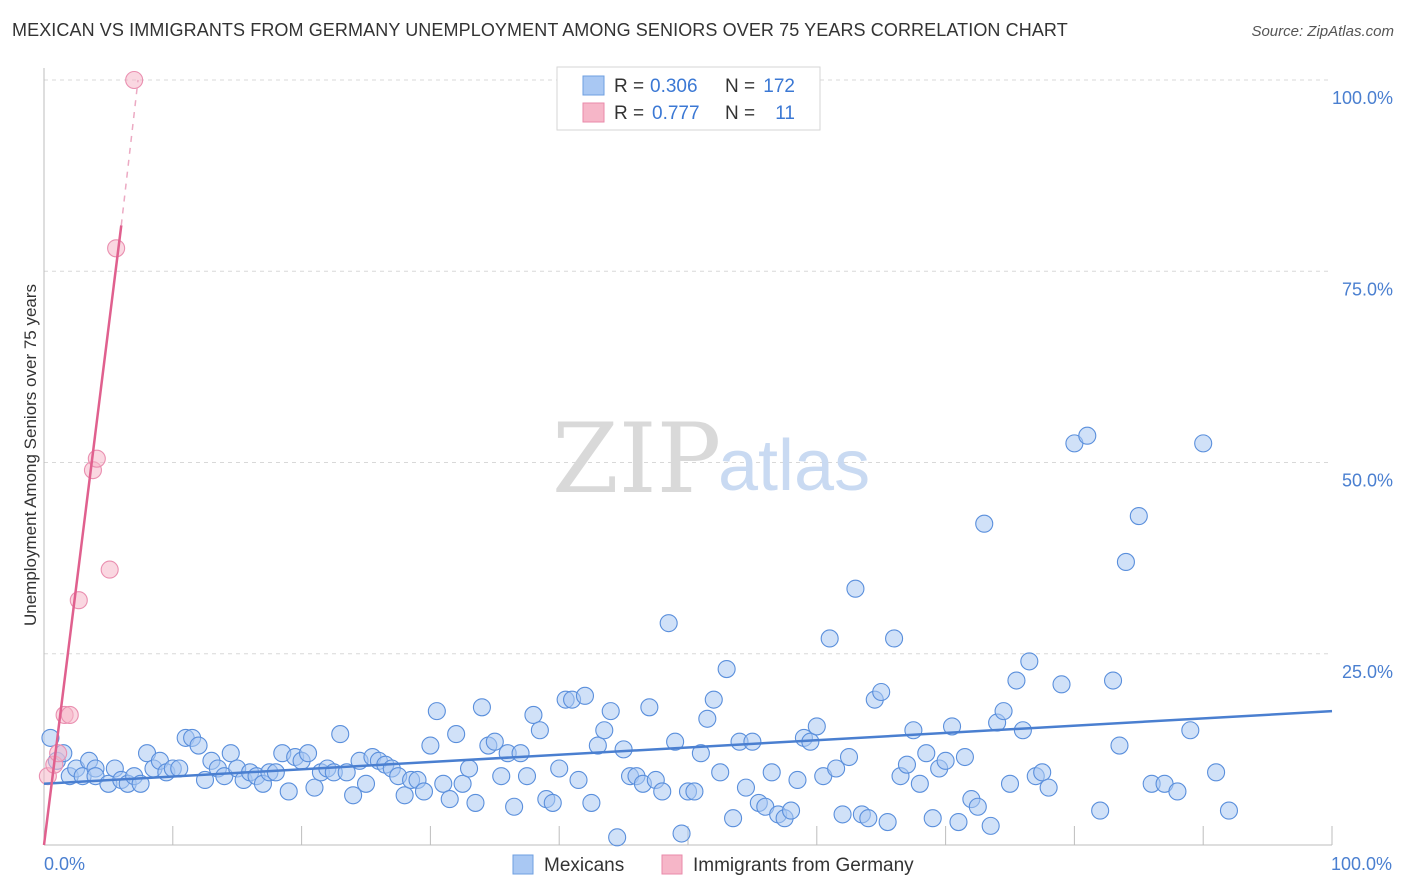  Describe the element at coordinates (64, 864) in the screenshot. I see `x-tick-label-min: 0.0%` at that location.